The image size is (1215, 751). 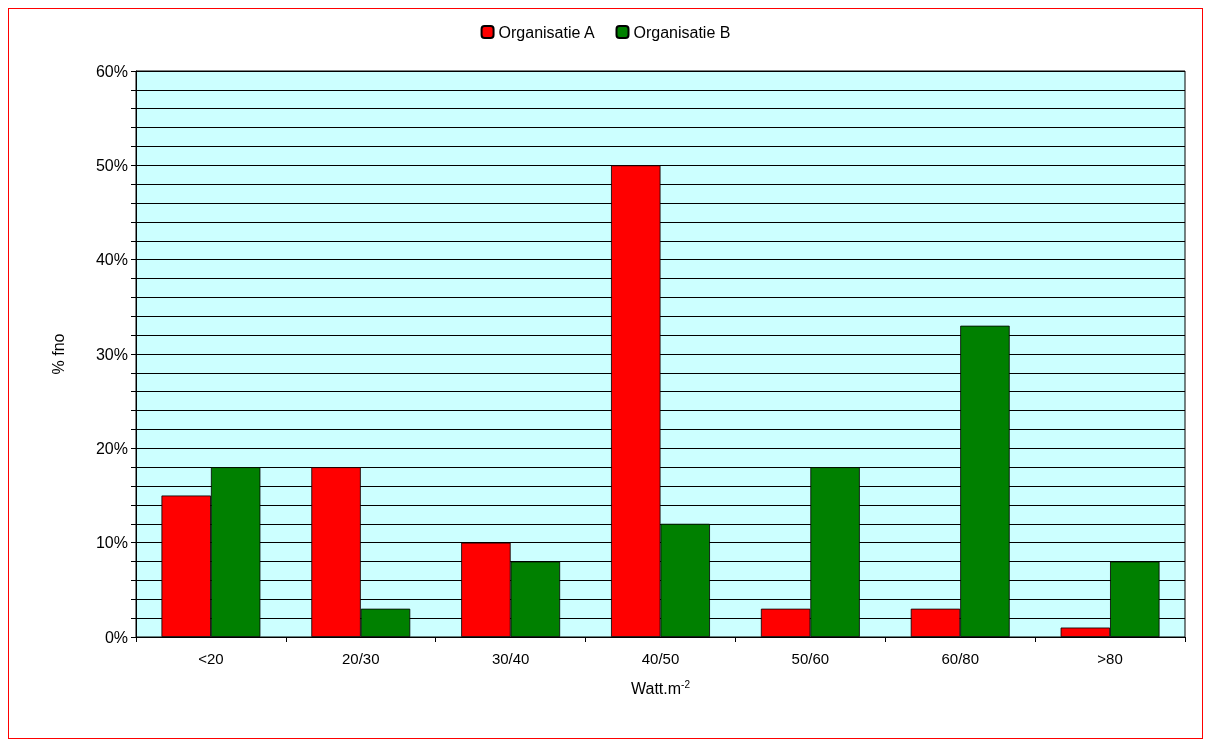 I want to click on y-tick-label: 10%, so click(x=111, y=543).